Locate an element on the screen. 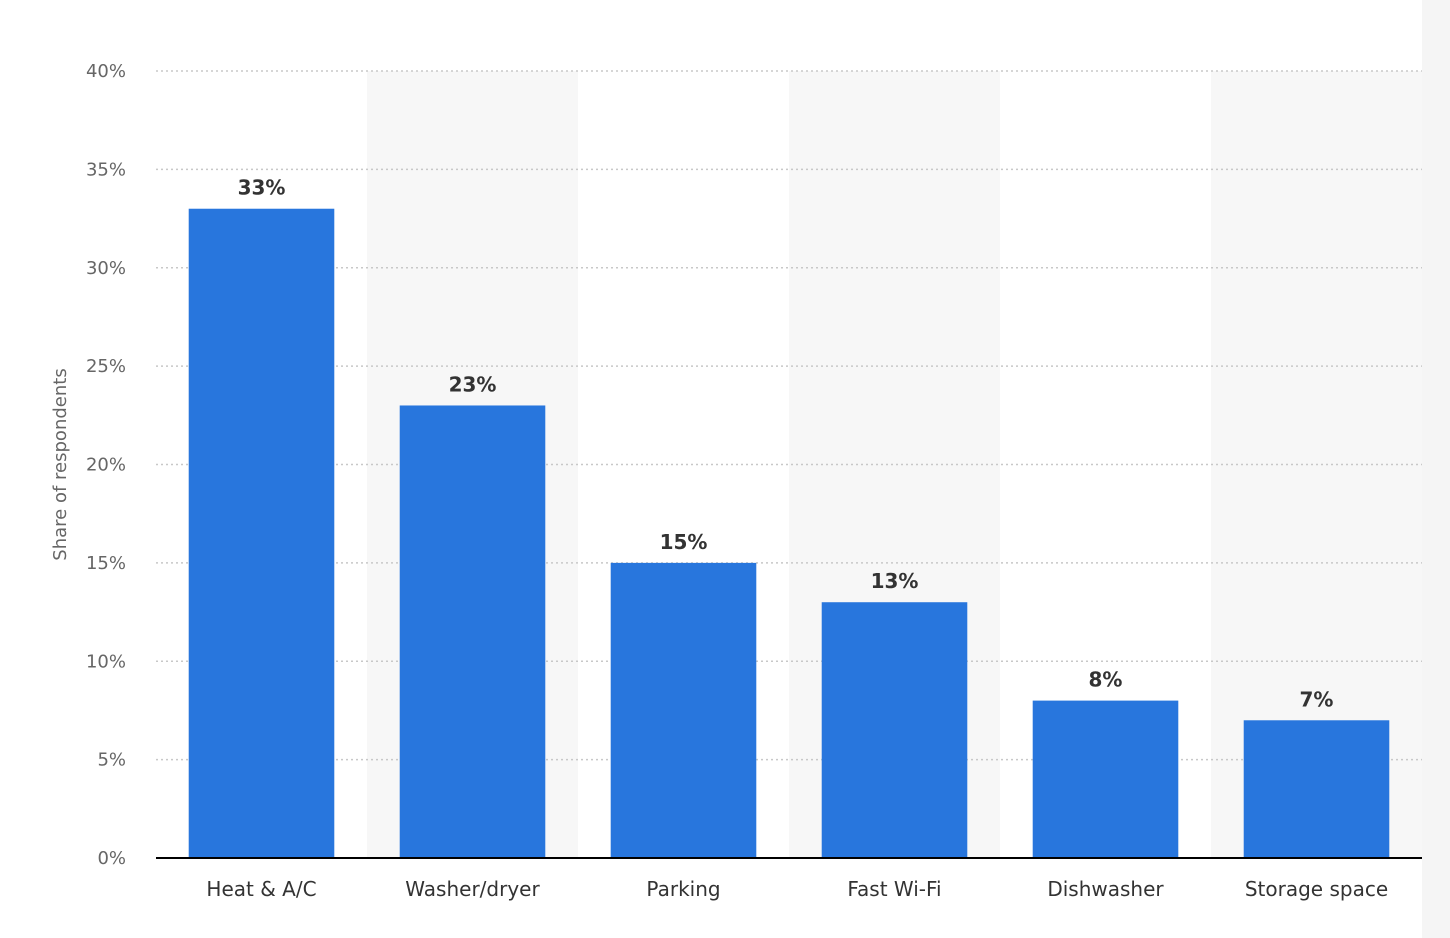 The width and height of the screenshot is (1450, 938). data-label: 33% is located at coordinates (262, 188).